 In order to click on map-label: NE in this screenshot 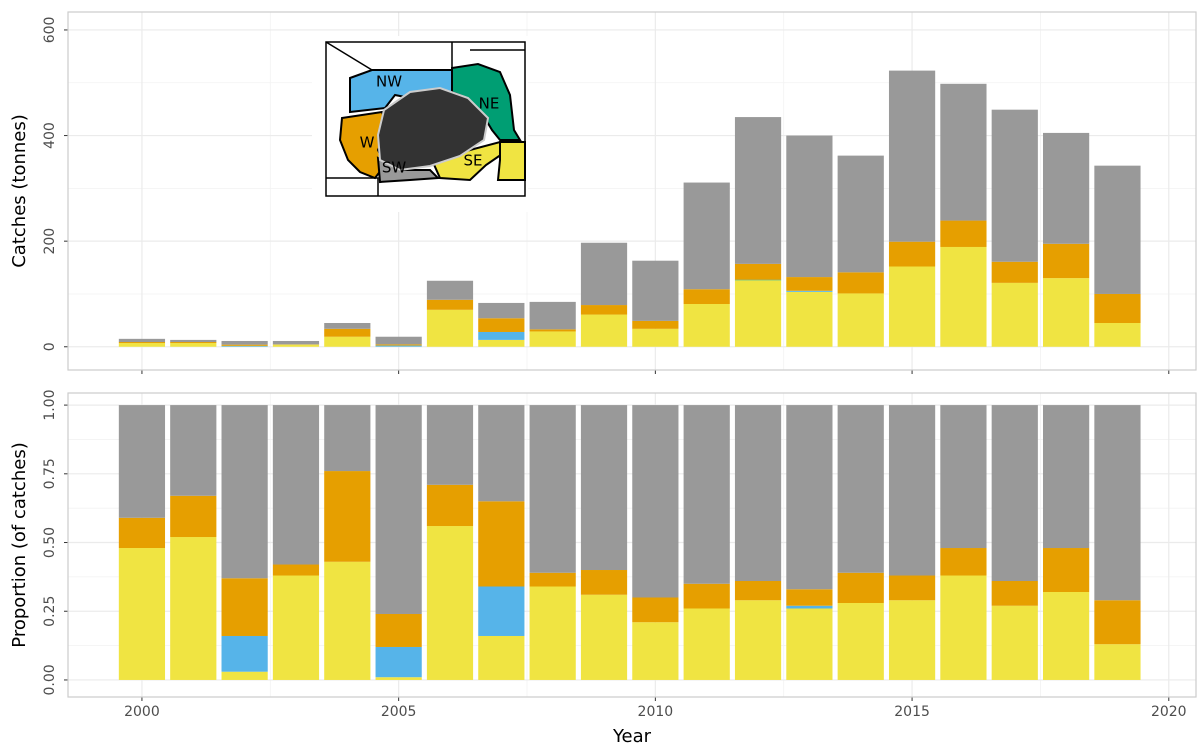, I will do `click(489, 104)`.